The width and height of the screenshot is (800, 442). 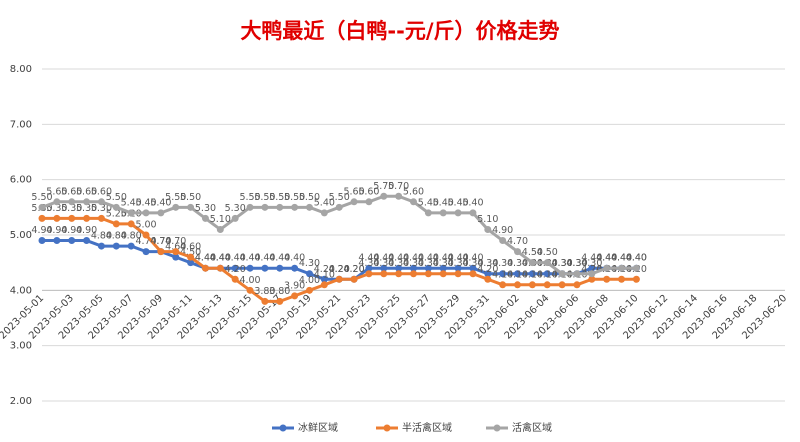 What do you see at coordinates (283, 428) in the screenshot?
I see `legend-marker` at bounding box center [283, 428].